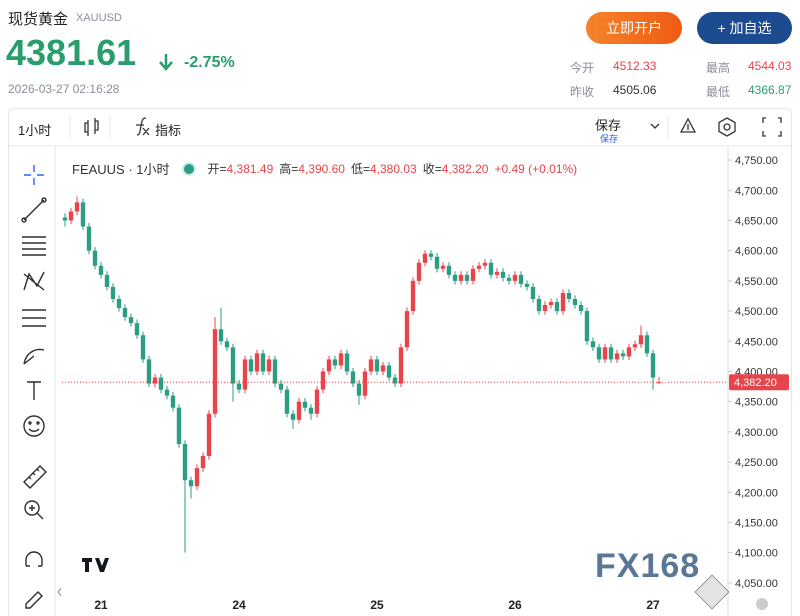  Describe the element at coordinates (64, 89) in the screenshot. I see `timestamp: 2026-03-27 02:16:28` at that location.